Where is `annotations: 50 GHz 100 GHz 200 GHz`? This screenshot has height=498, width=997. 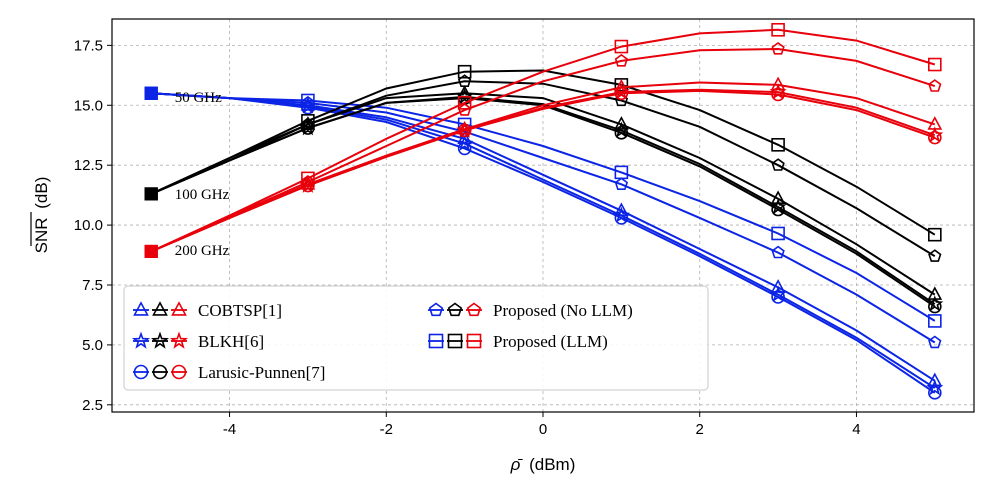 annotations: 50 GHz 100 GHz 200 GHz is located at coordinates (202, 174).